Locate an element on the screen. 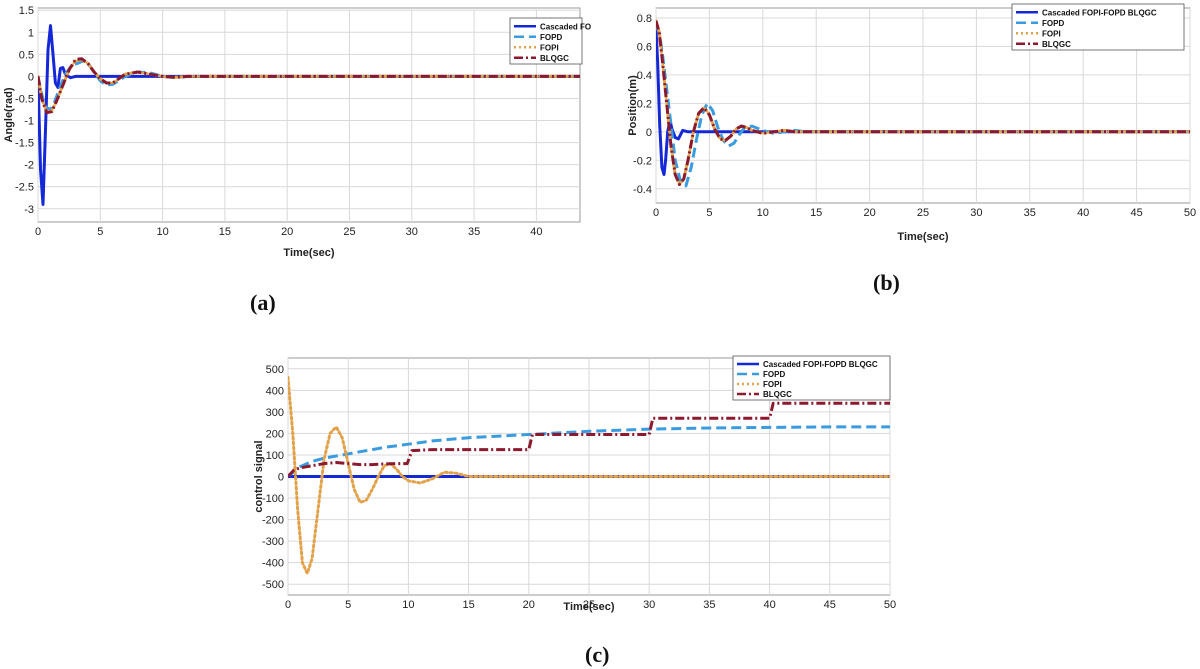 This screenshot has width=1200, height=669. series-line-fopd is located at coordinates (589, 451).